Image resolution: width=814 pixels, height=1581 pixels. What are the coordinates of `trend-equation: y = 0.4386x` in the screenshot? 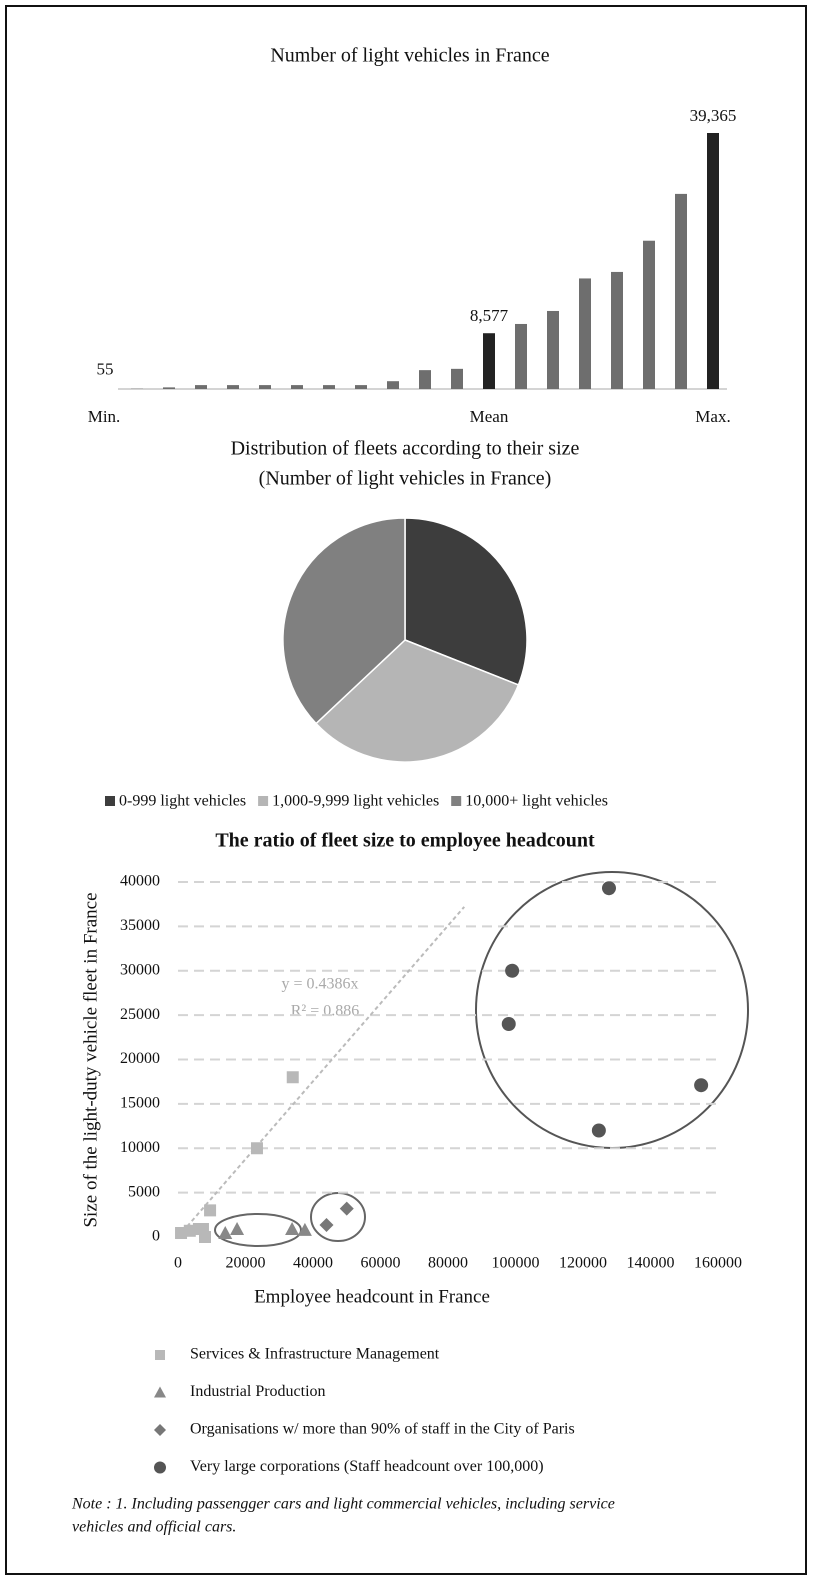 It's located at (319, 984).